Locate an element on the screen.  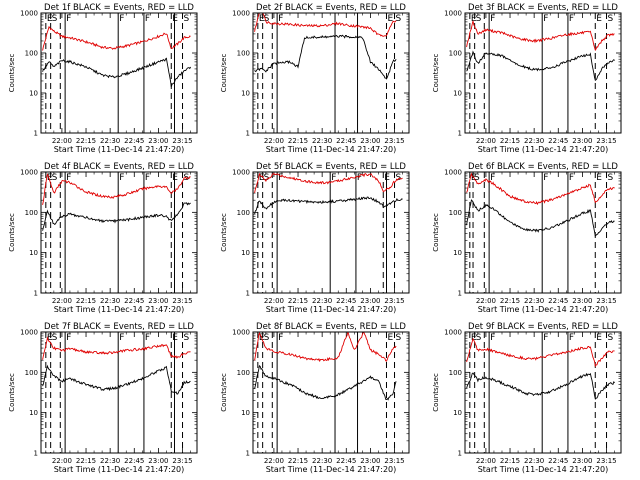
panel-title: Det 8f BLACK = Events, RED = LLD is located at coordinates (331, 327).